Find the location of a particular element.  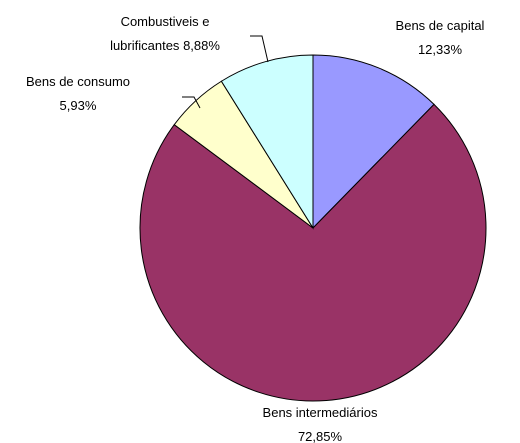

value-label: 5,93% is located at coordinates (78, 105).